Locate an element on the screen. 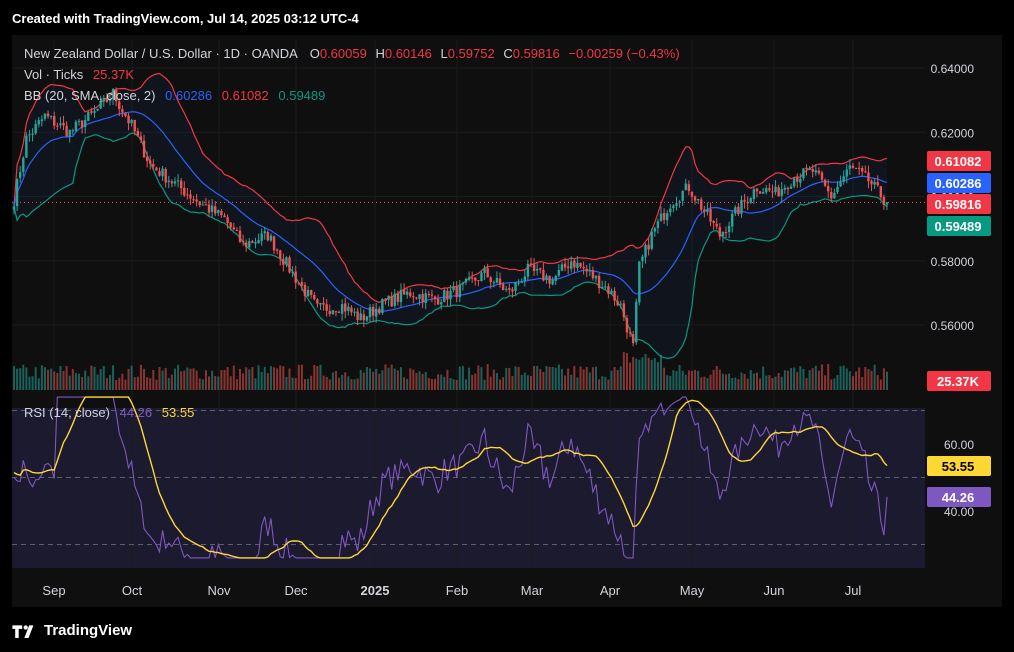  rsi-legend: RSI (14, close) 44.26 53.55 is located at coordinates (109, 412).